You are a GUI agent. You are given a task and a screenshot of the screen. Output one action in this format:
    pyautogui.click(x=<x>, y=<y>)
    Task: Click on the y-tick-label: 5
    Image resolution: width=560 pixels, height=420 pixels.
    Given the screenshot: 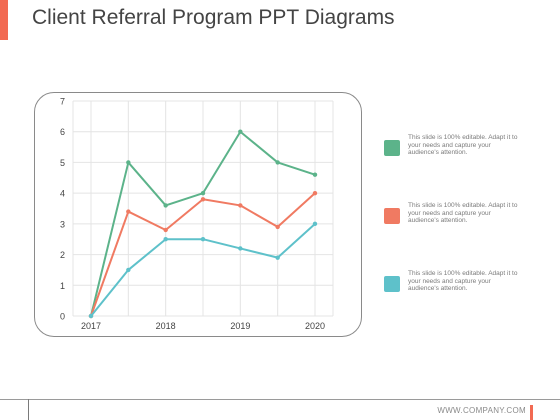 What is the action you would take?
    pyautogui.click(x=62, y=163)
    